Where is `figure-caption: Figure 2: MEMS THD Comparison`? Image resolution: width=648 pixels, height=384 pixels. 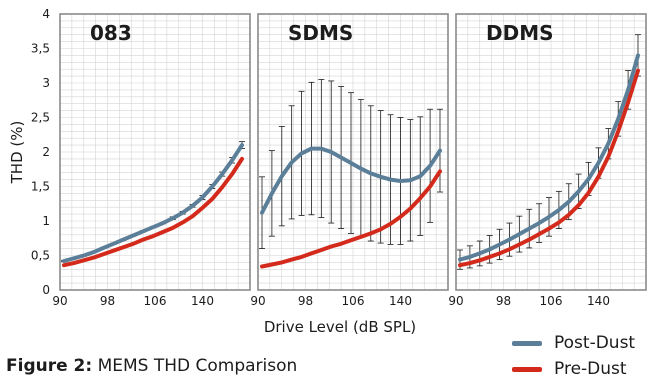 figure-caption: Figure 2: MEMS THD Comparison is located at coordinates (151, 366).